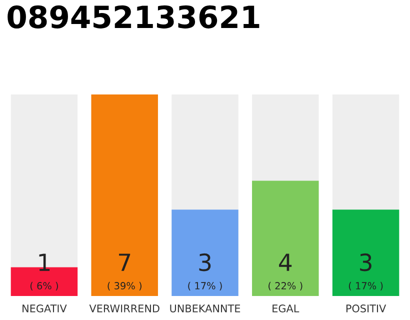  What do you see at coordinates (44, 272) in the screenshot?
I see `data-label: 1 ( 6% )` at bounding box center [44, 272].